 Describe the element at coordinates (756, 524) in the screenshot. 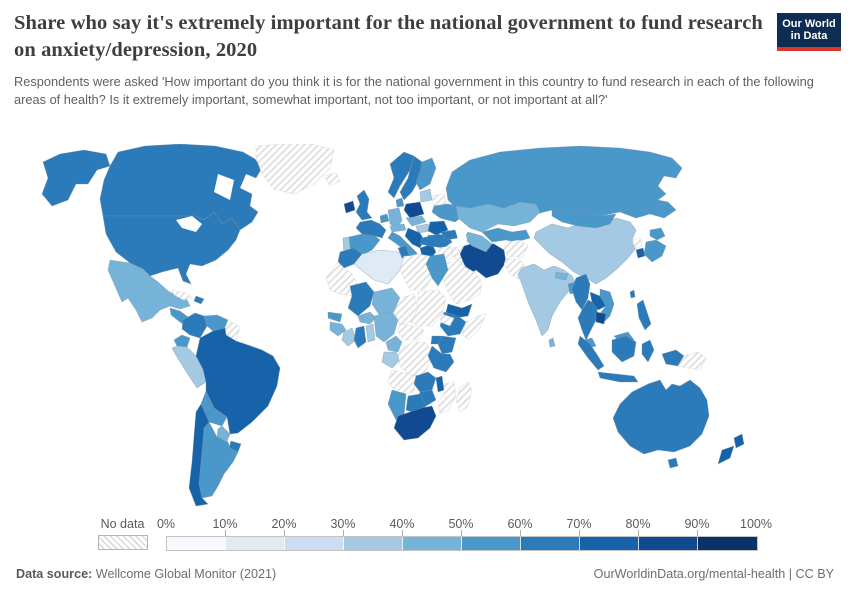

I see `legend-tick-label-100%: 100%` at that location.